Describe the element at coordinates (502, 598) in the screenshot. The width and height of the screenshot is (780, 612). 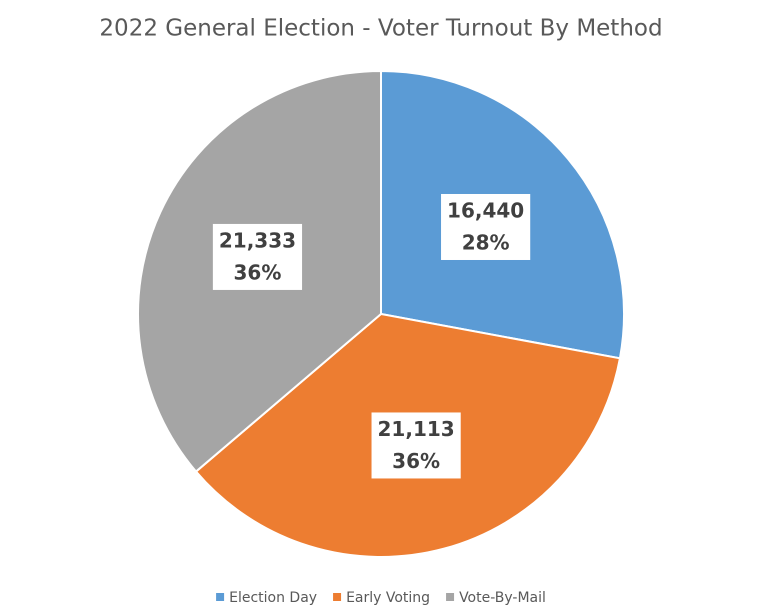
I see `legend-label: Vote-By-Mail` at that location.